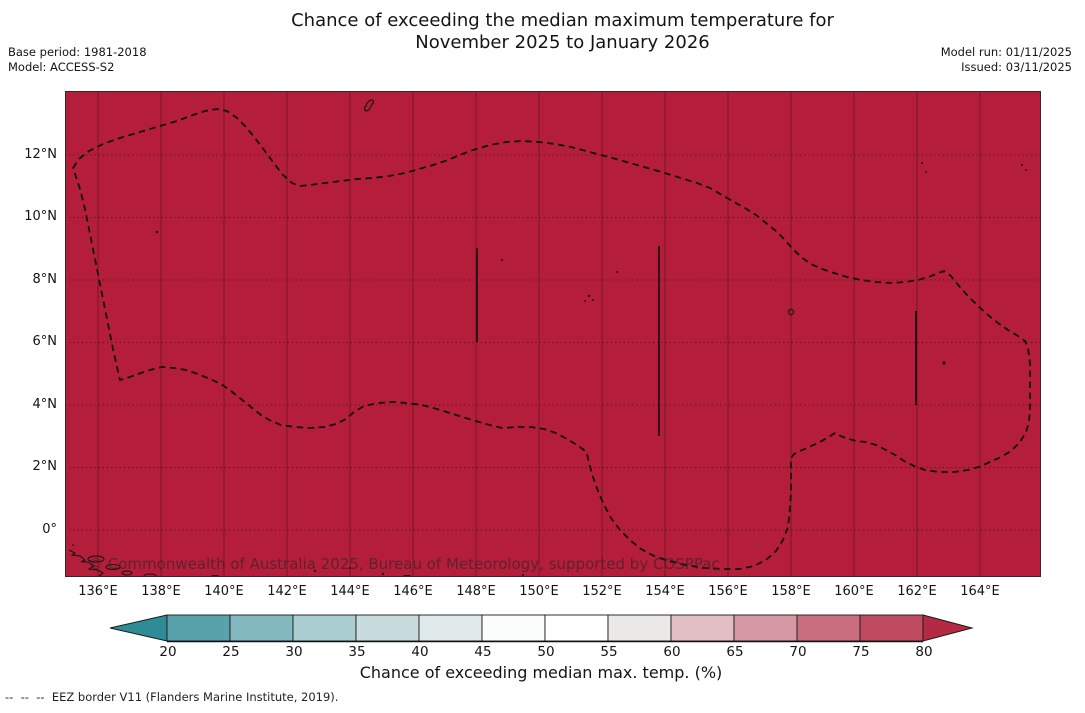 This screenshot has height=713, width=1085. I want to click on x-tick-136e: 136°E, so click(98, 591).